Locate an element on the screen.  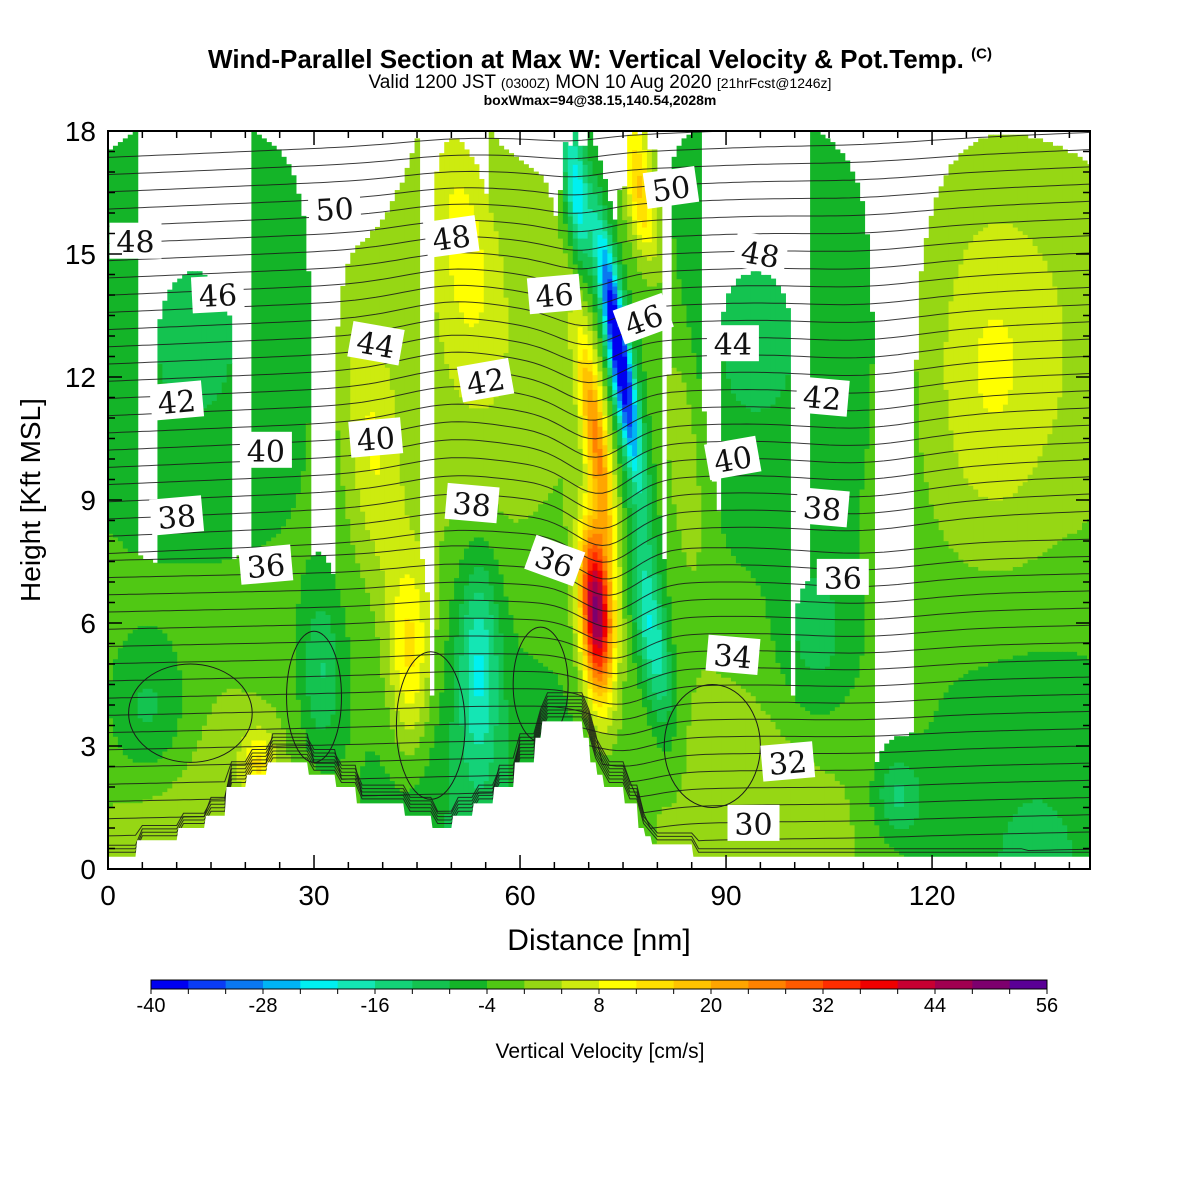
box-info: boxWmax=94@38.15,140.54,2028m is located at coordinates (600, 100).